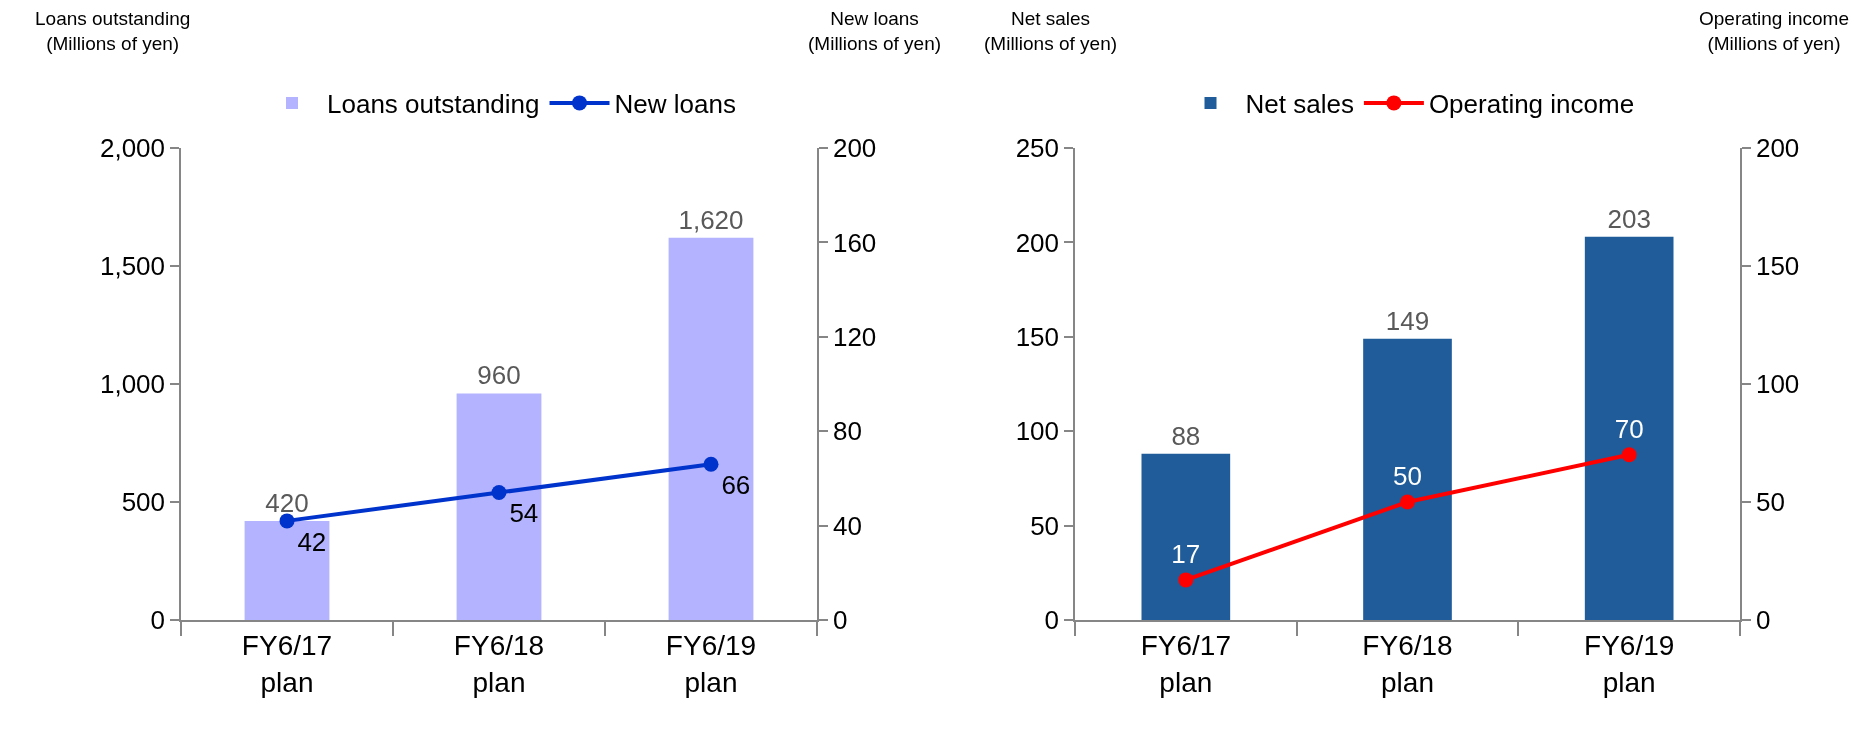 The width and height of the screenshot is (1854, 730). I want to click on y-tick-label: 50, so click(1045, 525).